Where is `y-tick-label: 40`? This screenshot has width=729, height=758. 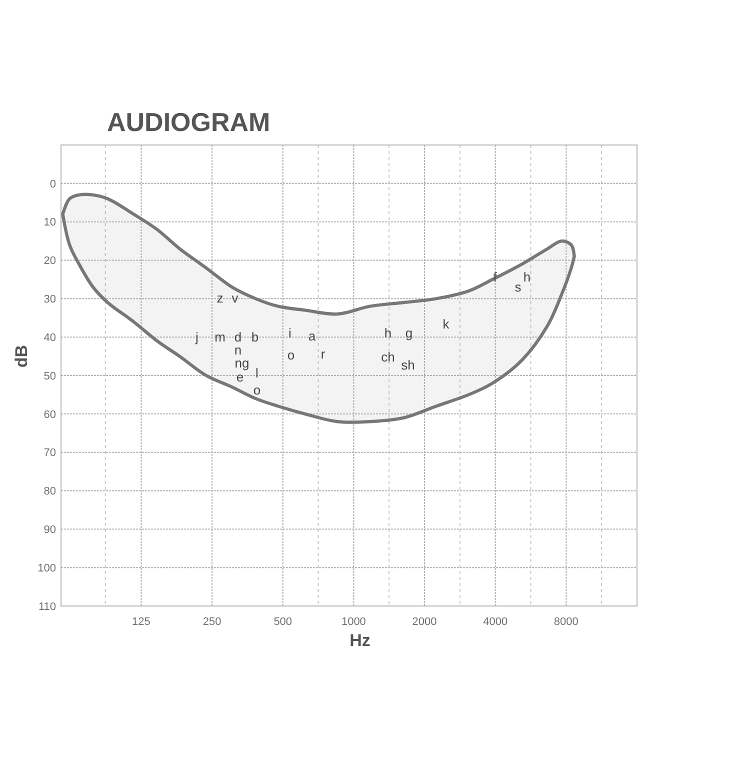
y-tick-label: 40 is located at coordinates (50, 338).